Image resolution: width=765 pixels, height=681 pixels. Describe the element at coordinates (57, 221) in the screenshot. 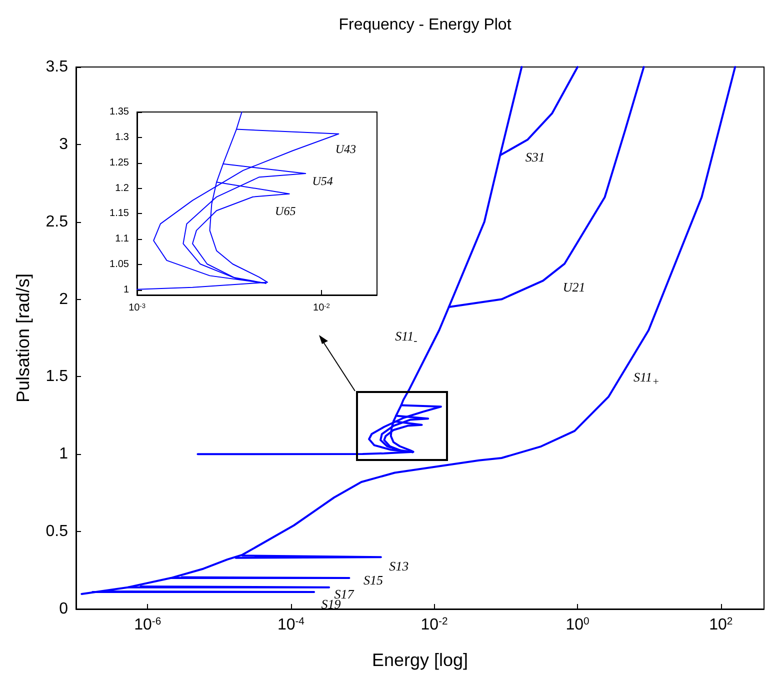

I see `y-tick-label: 2.5` at that location.